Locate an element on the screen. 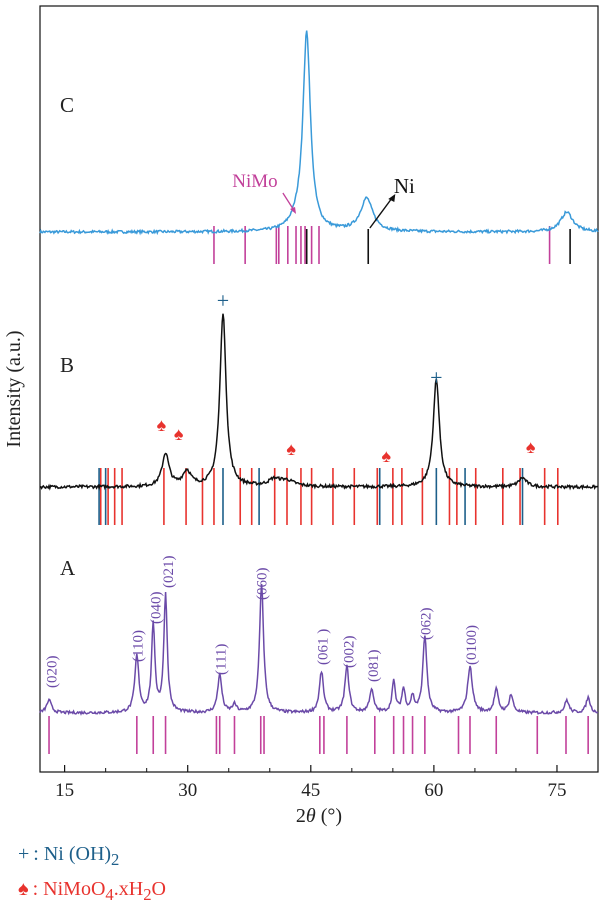  hkl-label: (062) is located at coordinates (427, 624).